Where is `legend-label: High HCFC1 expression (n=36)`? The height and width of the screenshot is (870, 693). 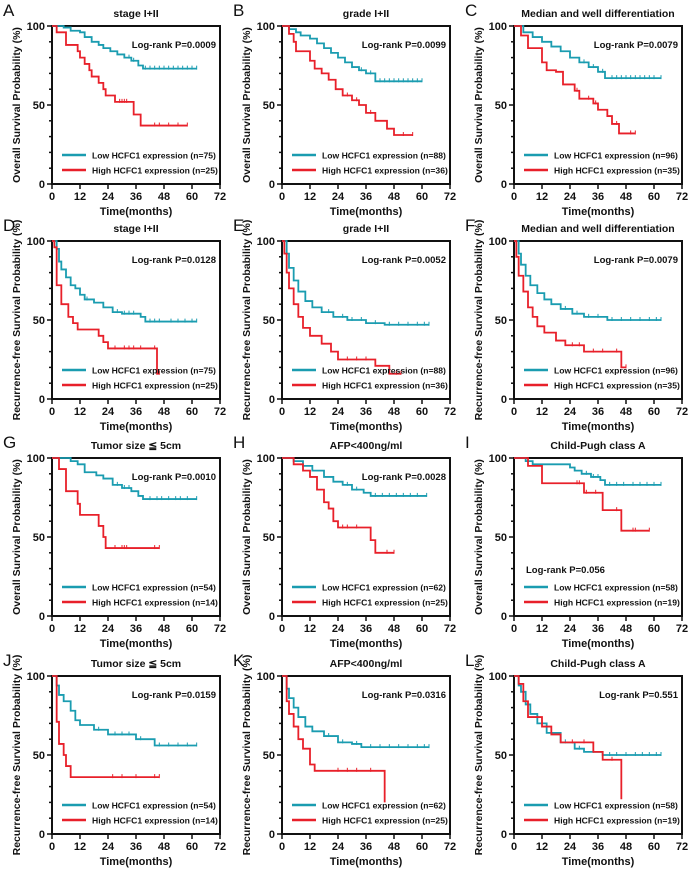 legend-label: High HCFC1 expression (n=36) is located at coordinates (385, 171).